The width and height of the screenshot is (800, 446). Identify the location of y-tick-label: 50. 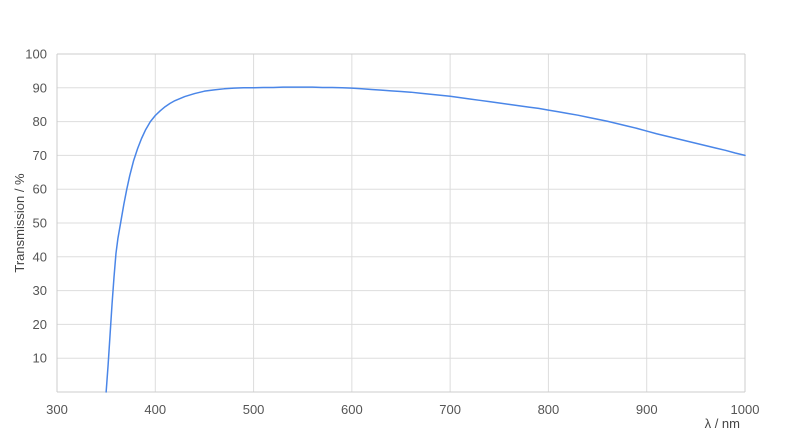
(40, 223).